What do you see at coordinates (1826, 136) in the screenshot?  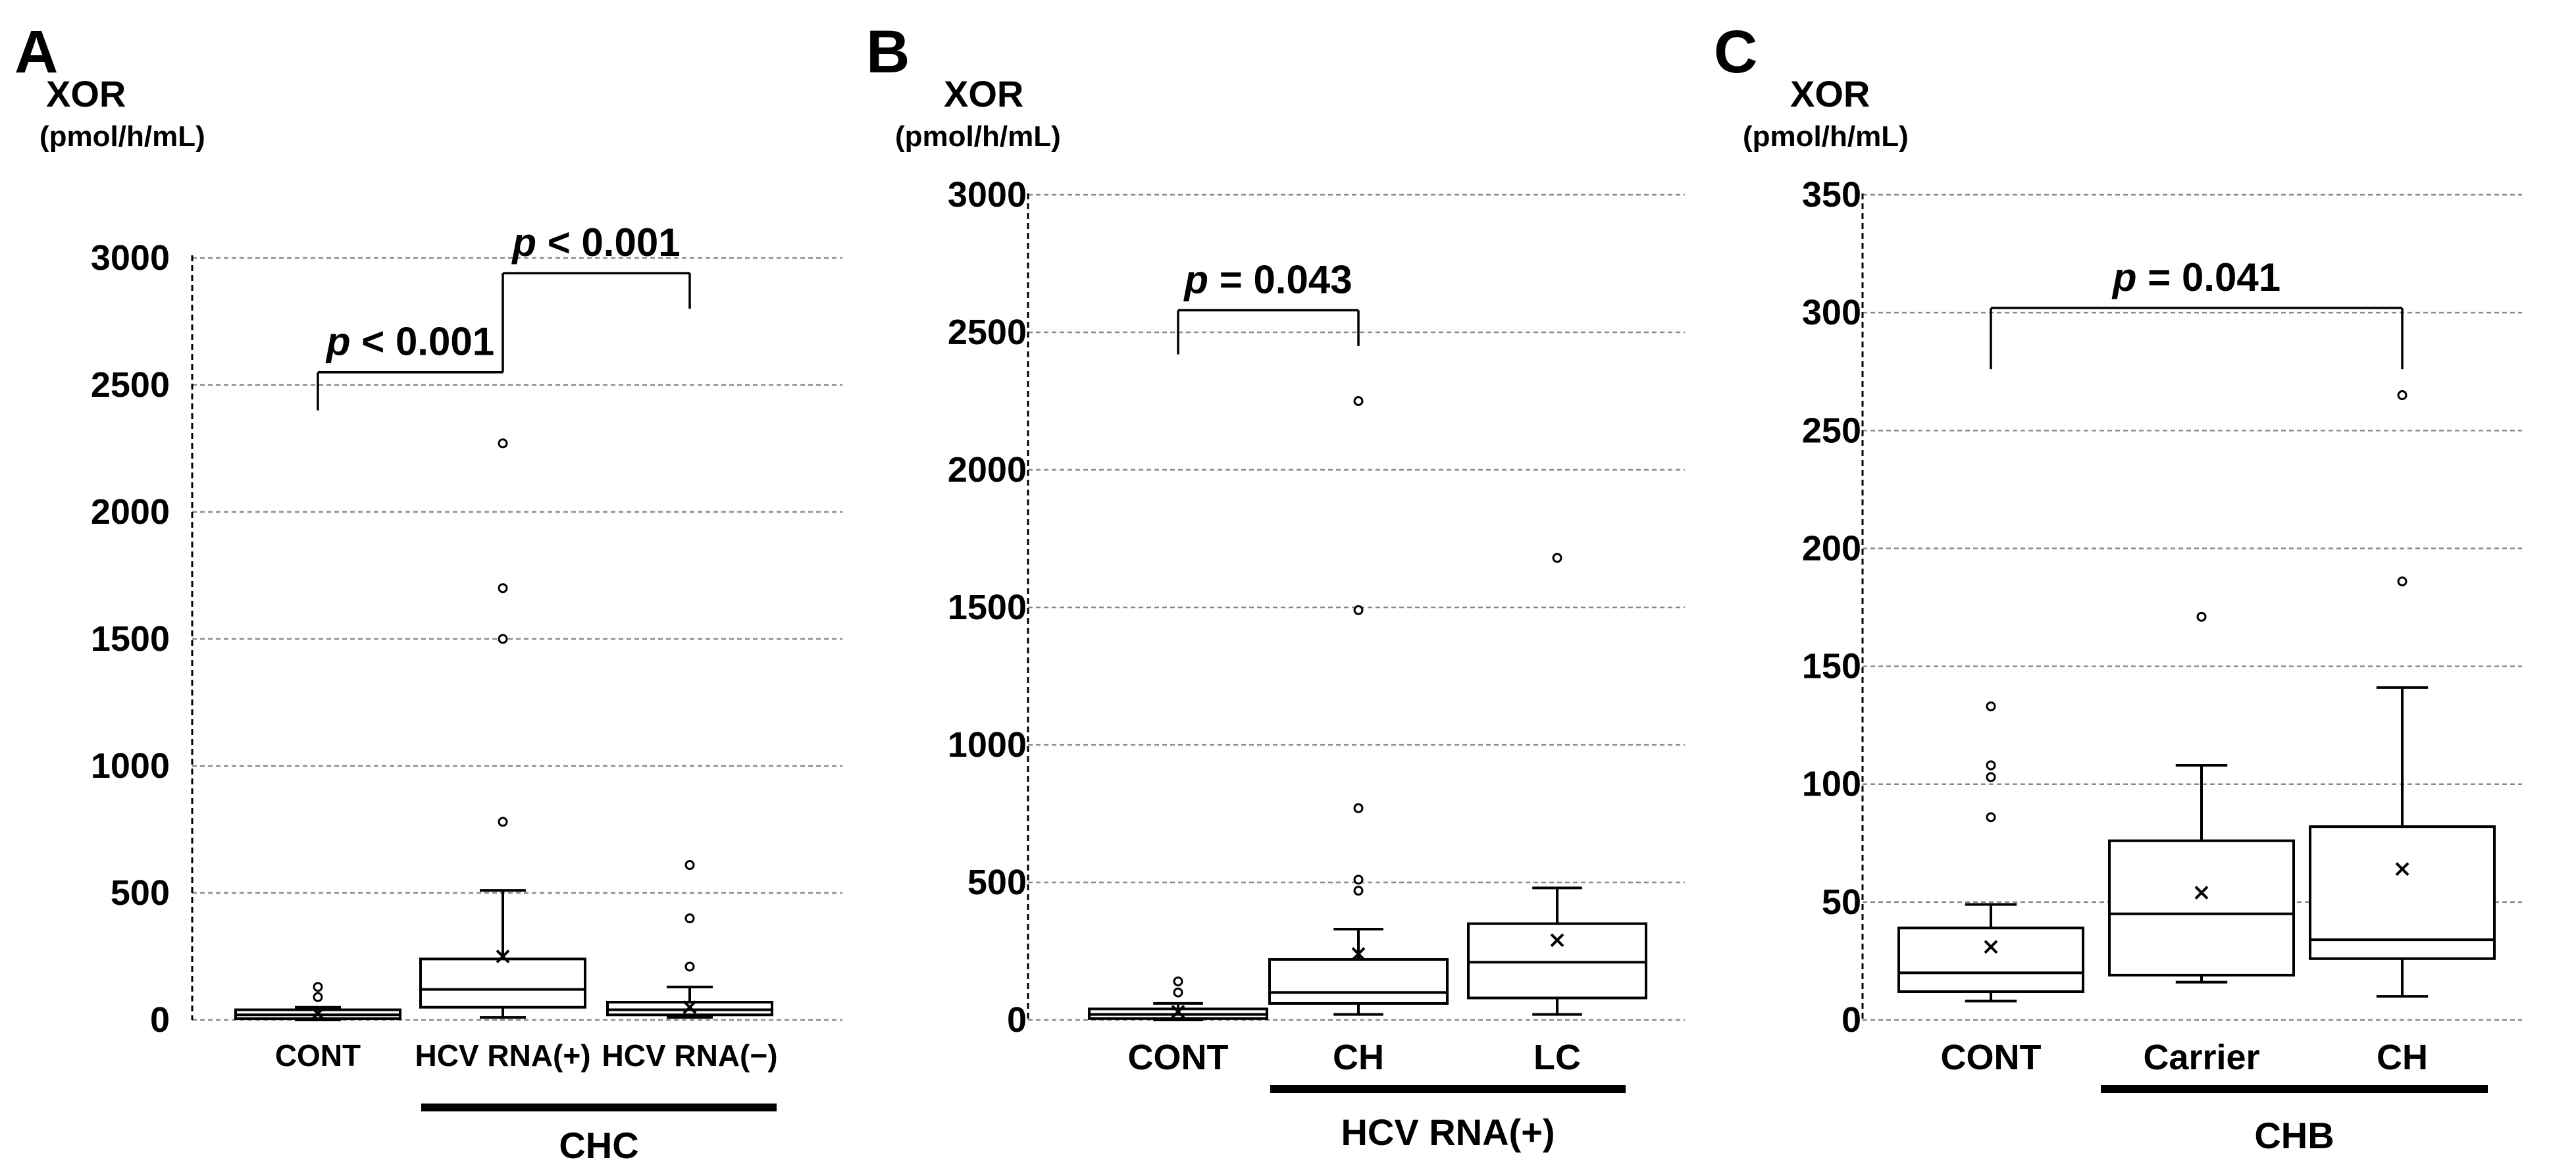 I see `y-axis-unit-c: (pmol/h/mL)` at bounding box center [1826, 136].